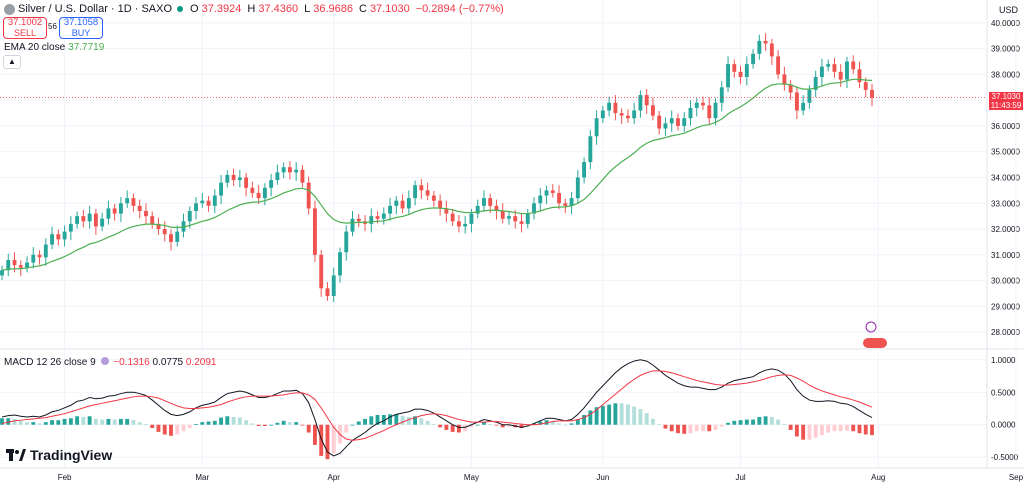  I want to click on price-tick-label: 29.0000, so click(1005, 306).